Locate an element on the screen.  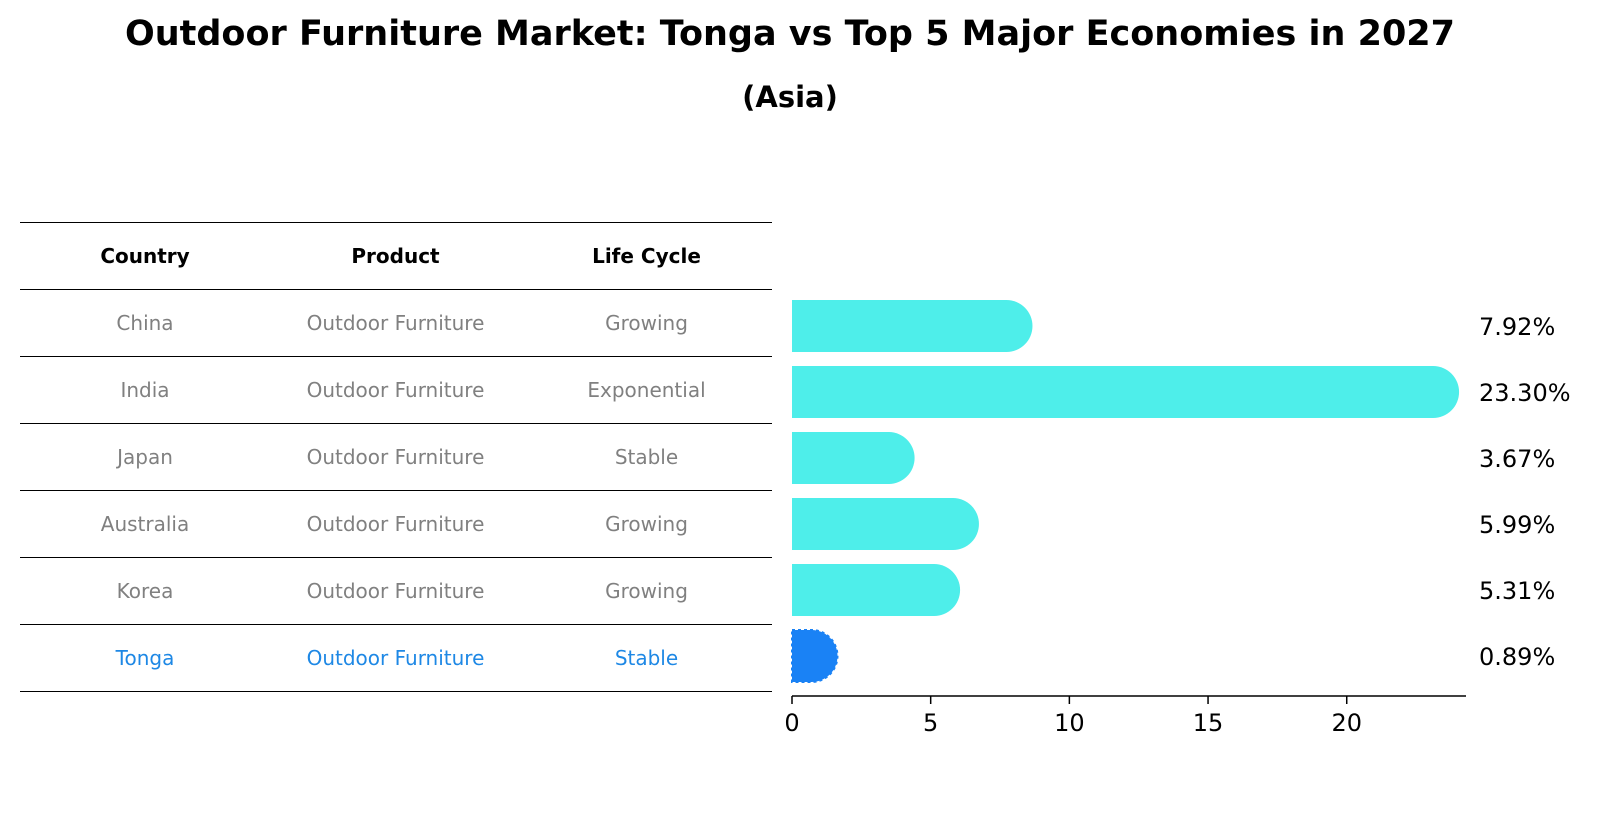
table-row: China Outdoor Furniture Growing is located at coordinates (396, 322).